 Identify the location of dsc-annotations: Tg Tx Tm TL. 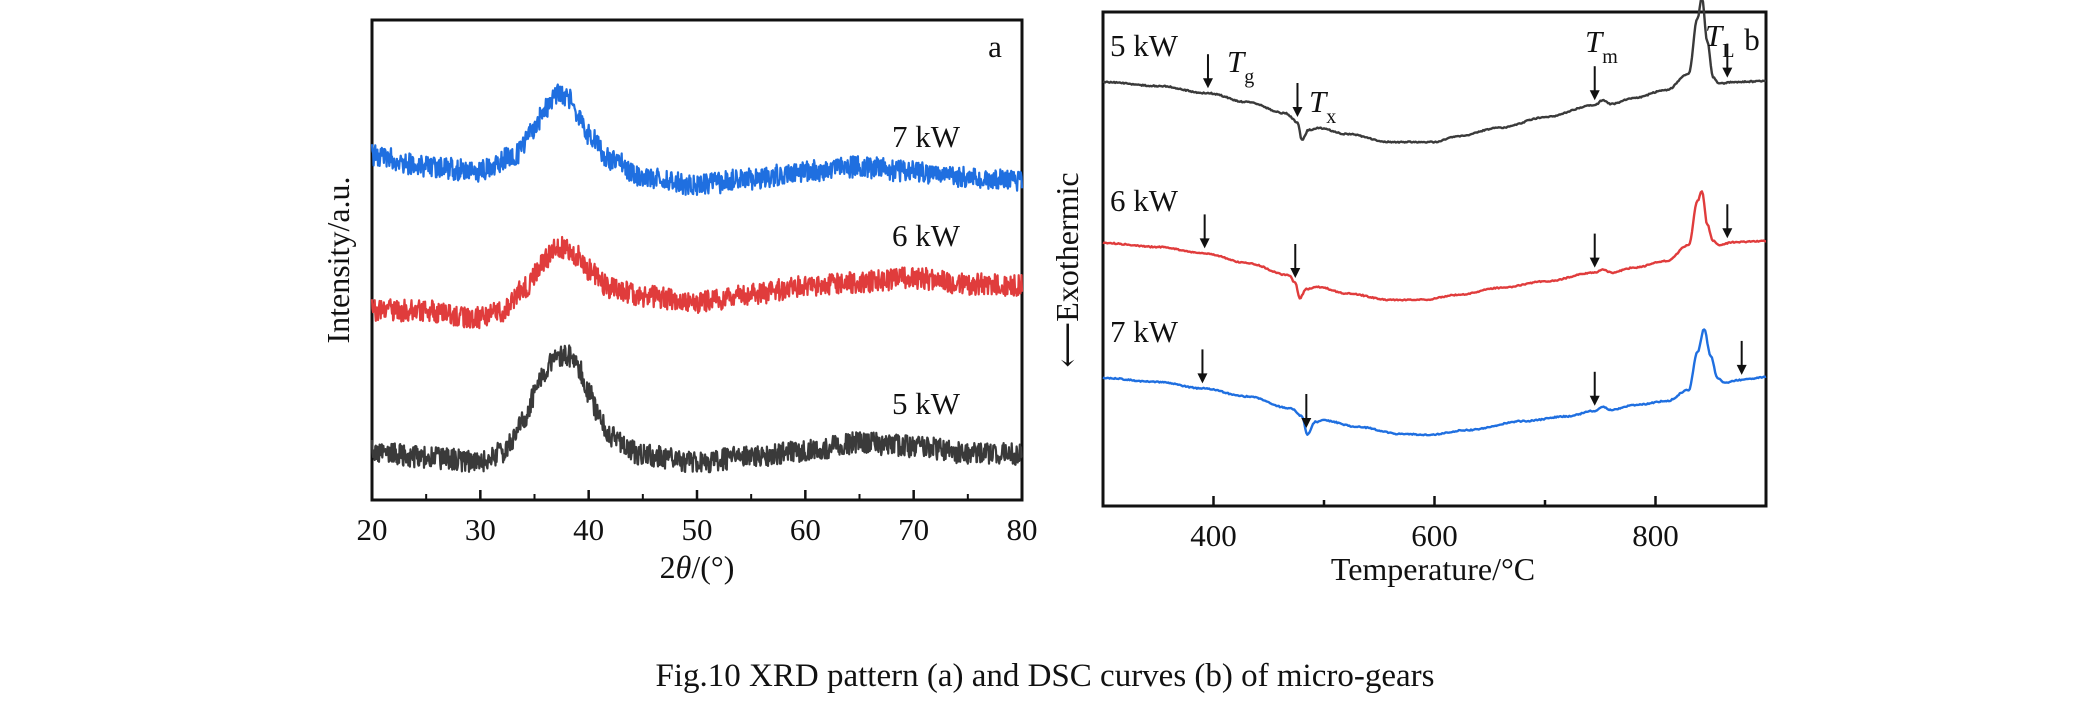
(1480, 73).